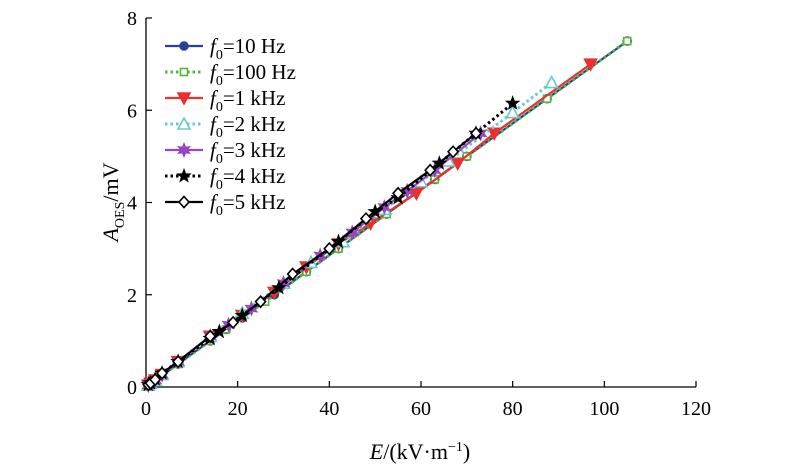 This screenshot has height=470, width=800. Describe the element at coordinates (513, 409) in the screenshot. I see `x-tick-label: 80` at that location.